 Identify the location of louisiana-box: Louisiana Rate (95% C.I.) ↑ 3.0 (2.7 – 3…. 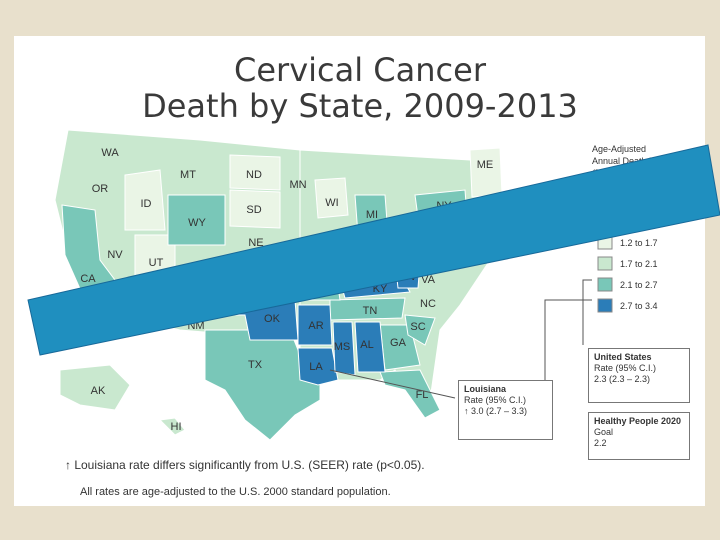
(505, 410).